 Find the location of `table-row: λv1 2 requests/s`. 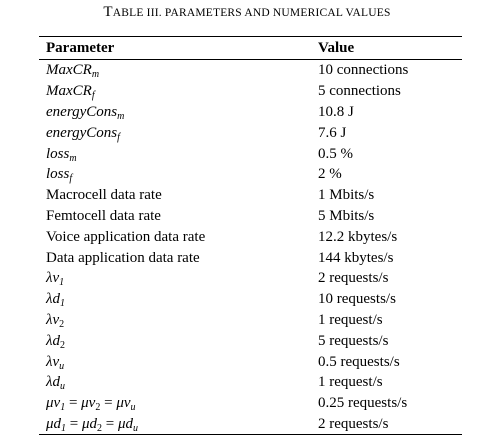

table-row: λv1 2 requests/s is located at coordinates (250, 278).